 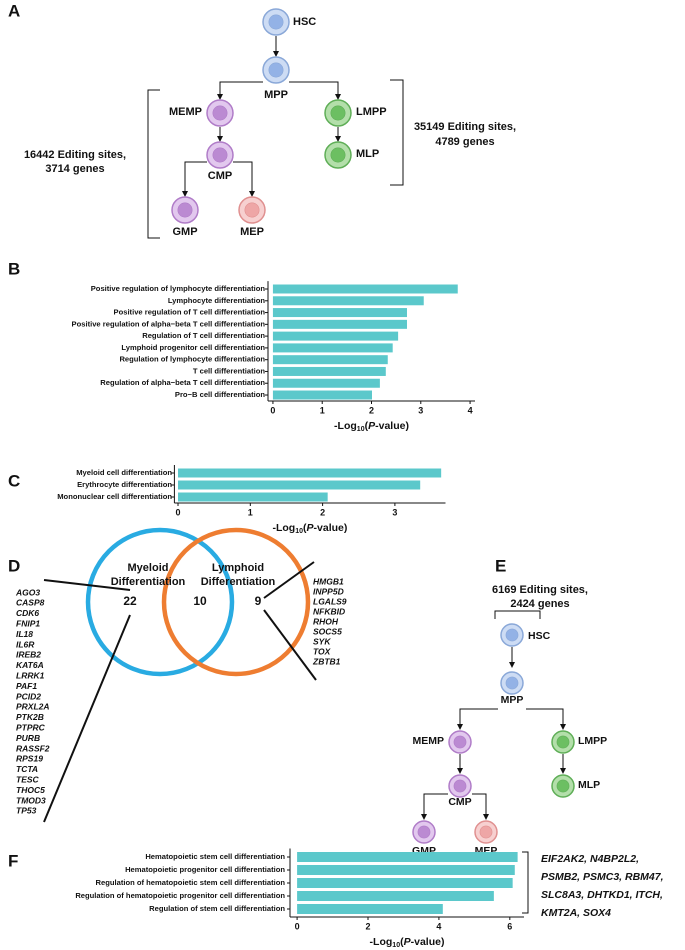 I want to click on panel-label: C, so click(x=14, y=480).